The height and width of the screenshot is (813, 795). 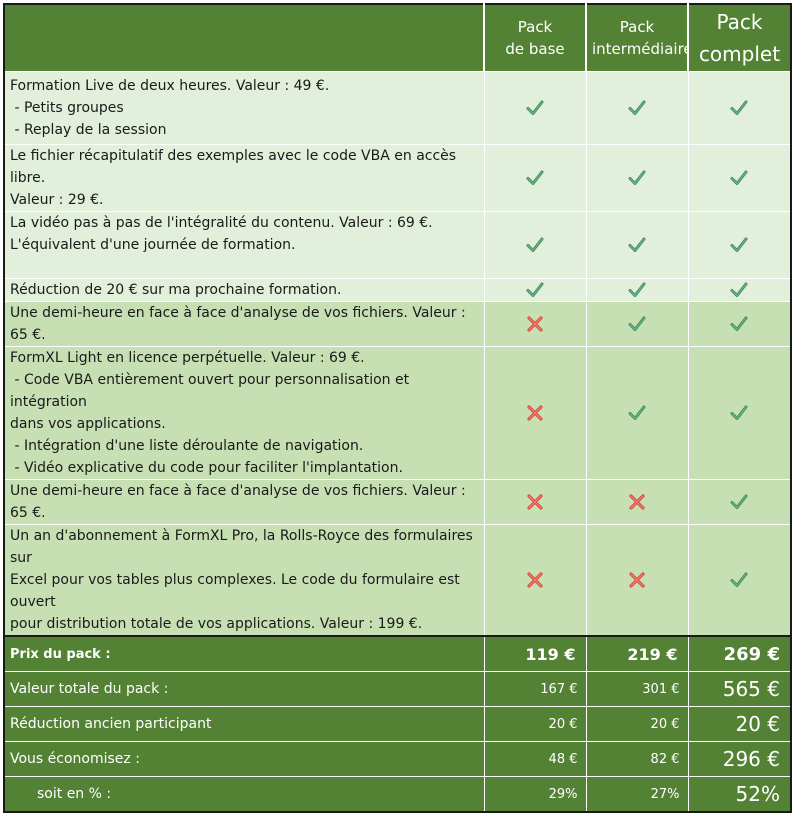 What do you see at coordinates (535, 794) in the screenshot?
I see `summary-value-pack-1: 29%` at bounding box center [535, 794].